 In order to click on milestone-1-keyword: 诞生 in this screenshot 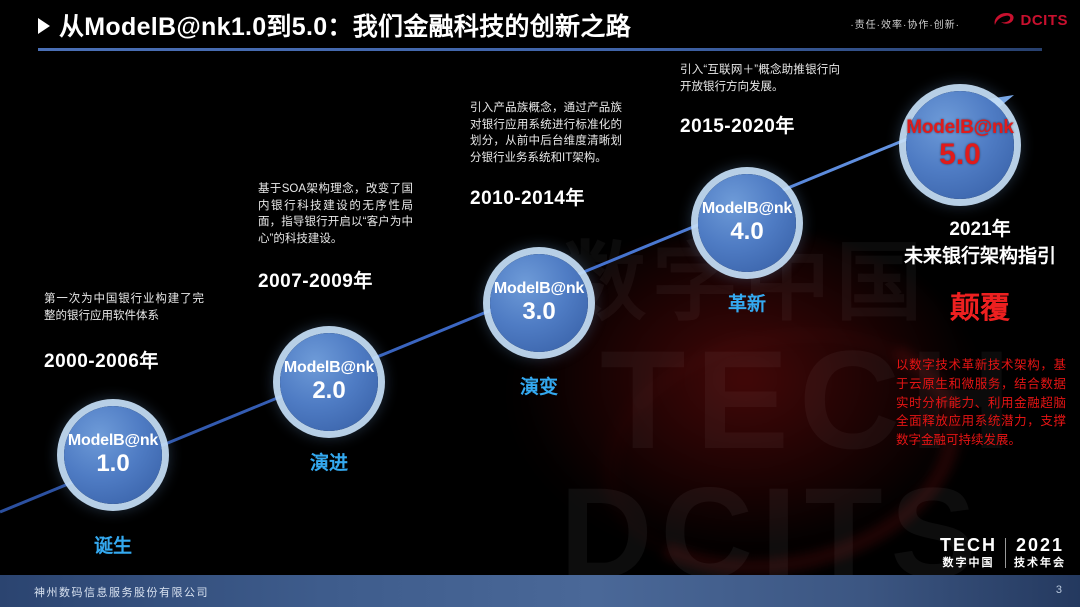, I will do `click(112, 546)`.